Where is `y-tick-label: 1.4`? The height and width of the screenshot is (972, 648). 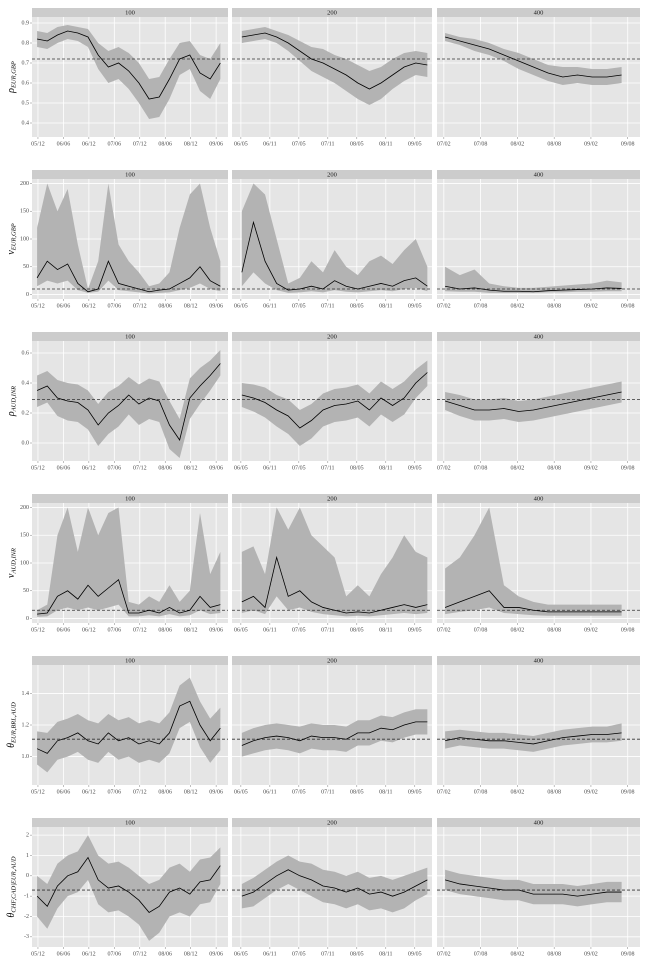
y-tick-label: 1.4 is located at coordinates (26, 694).